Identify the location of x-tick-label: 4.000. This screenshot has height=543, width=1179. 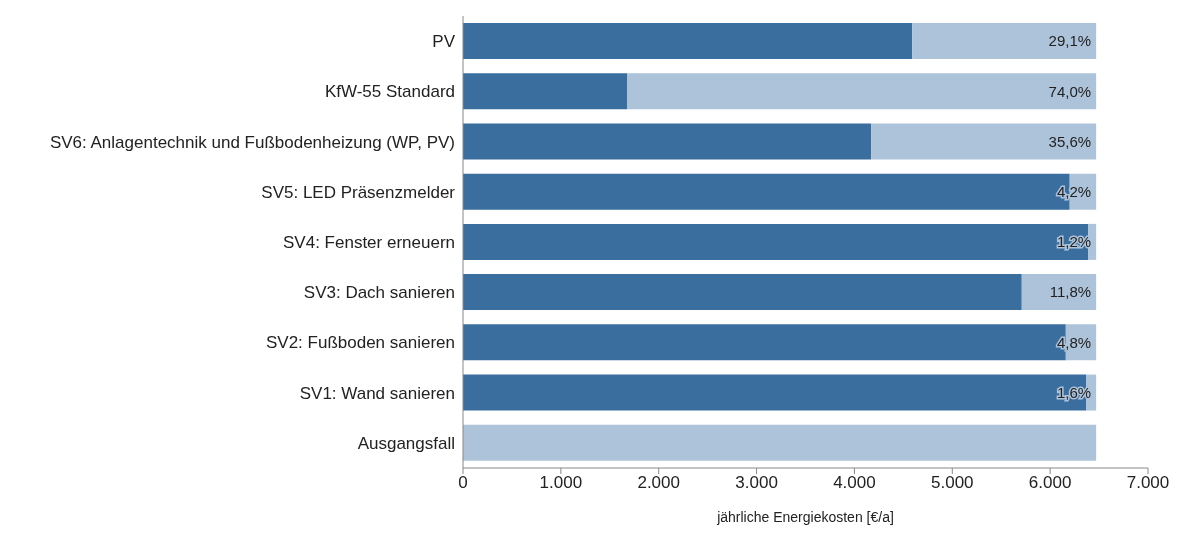
(854, 483).